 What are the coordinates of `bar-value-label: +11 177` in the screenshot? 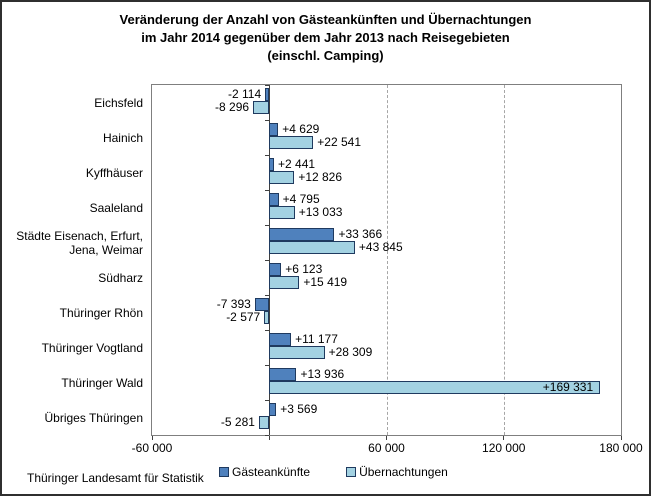 It's located at (316, 339).